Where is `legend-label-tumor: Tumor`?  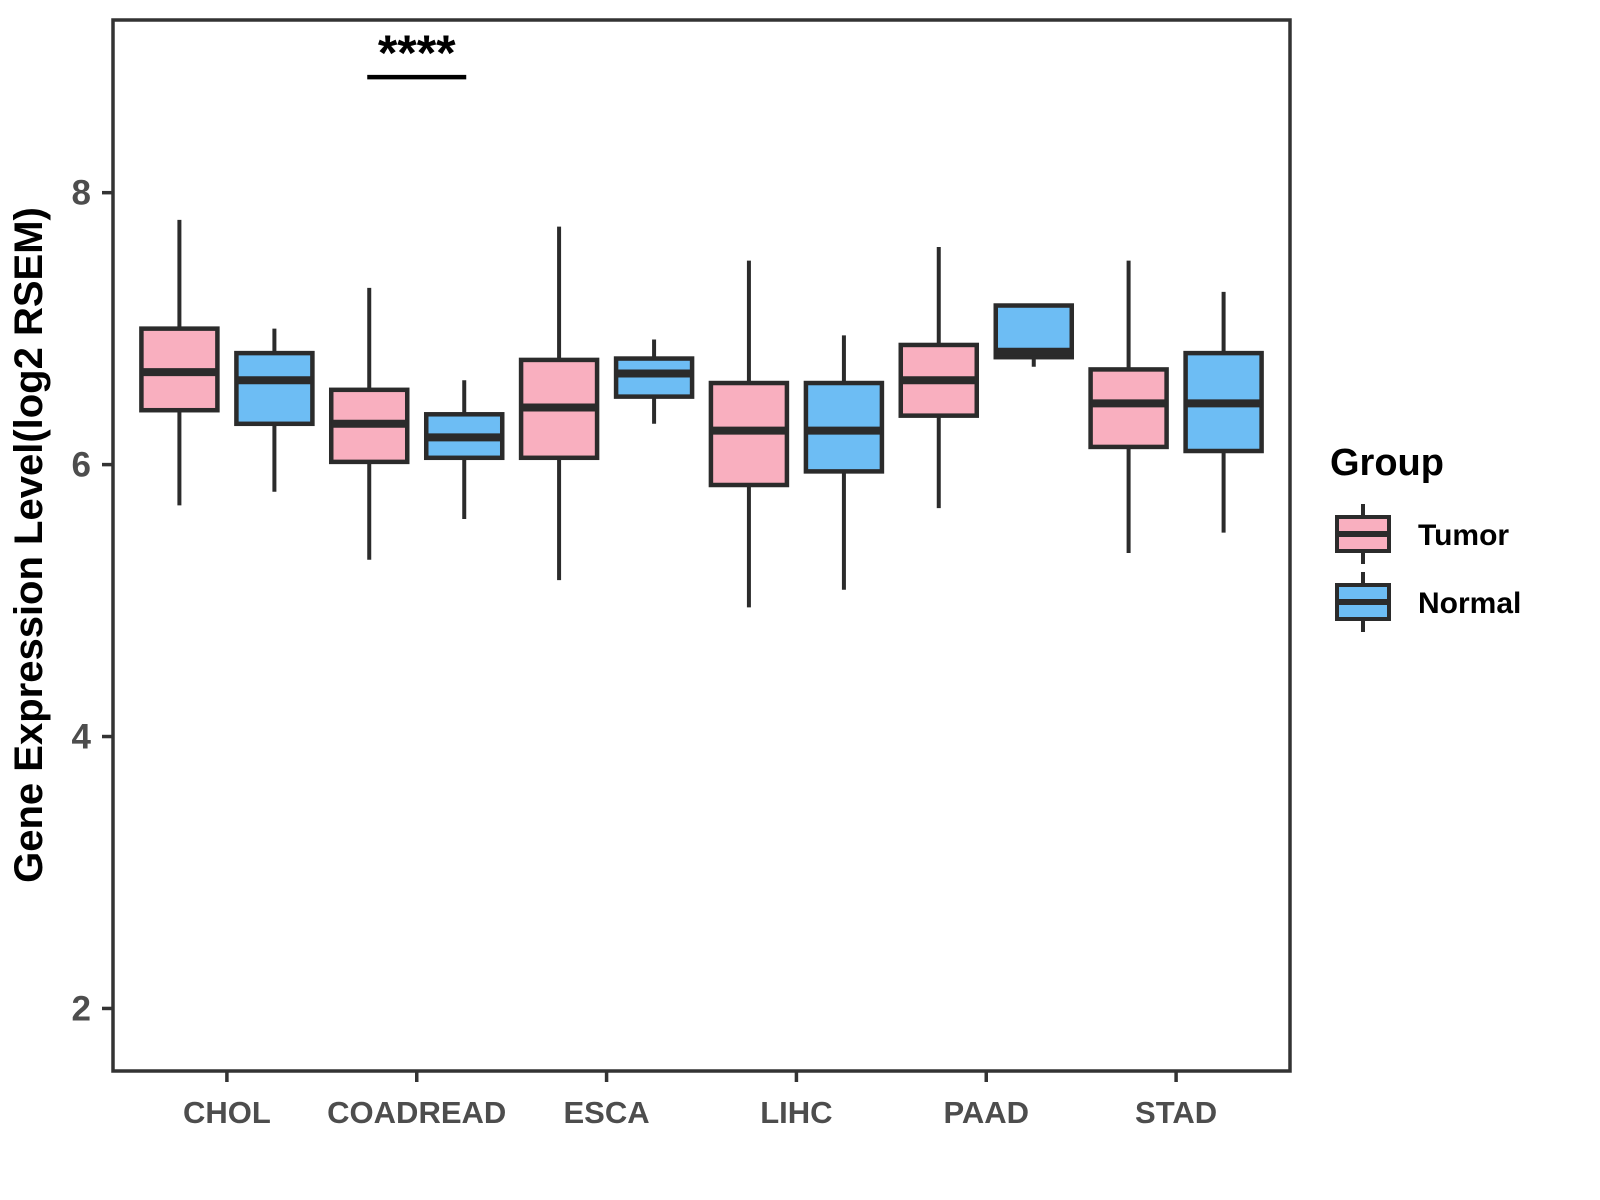 legend-label-tumor: Tumor is located at coordinates (1463, 535).